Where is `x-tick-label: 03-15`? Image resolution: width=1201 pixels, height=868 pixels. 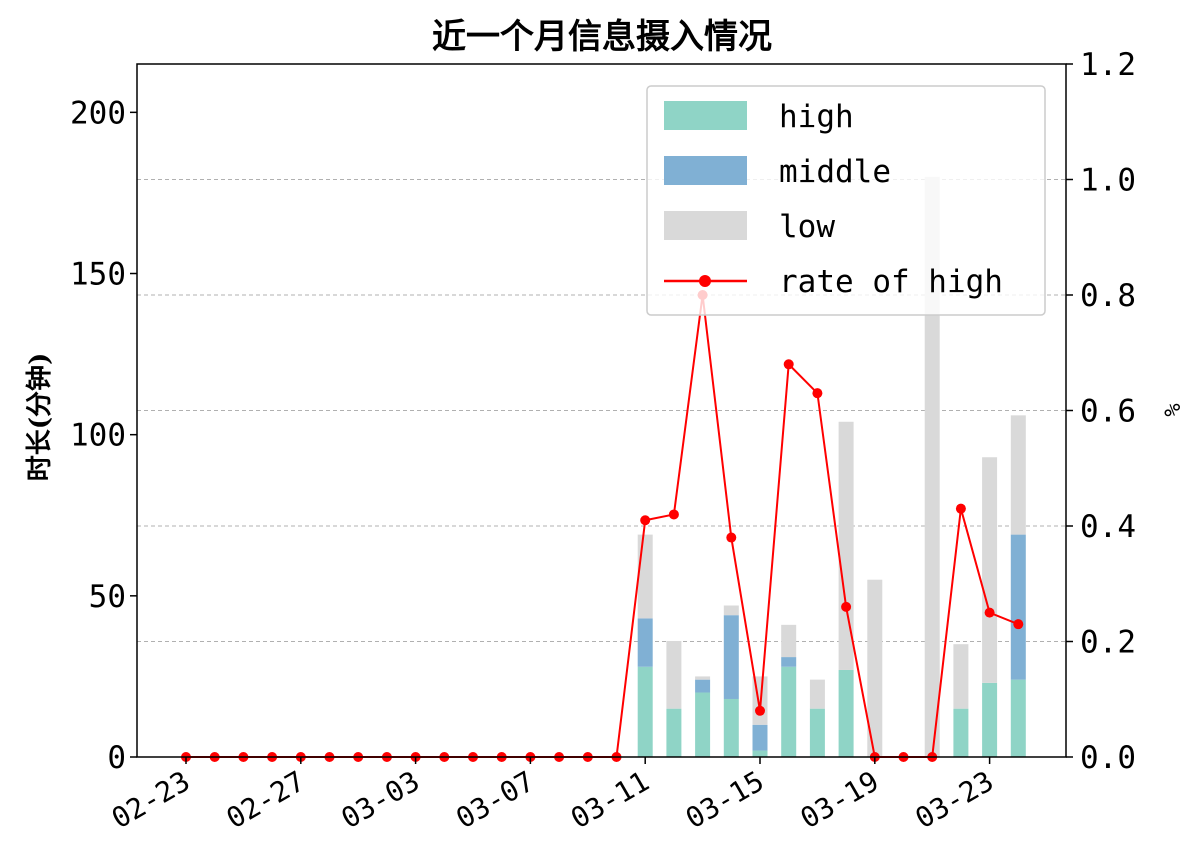 x-tick-label: 03-15 is located at coordinates (725, 799).